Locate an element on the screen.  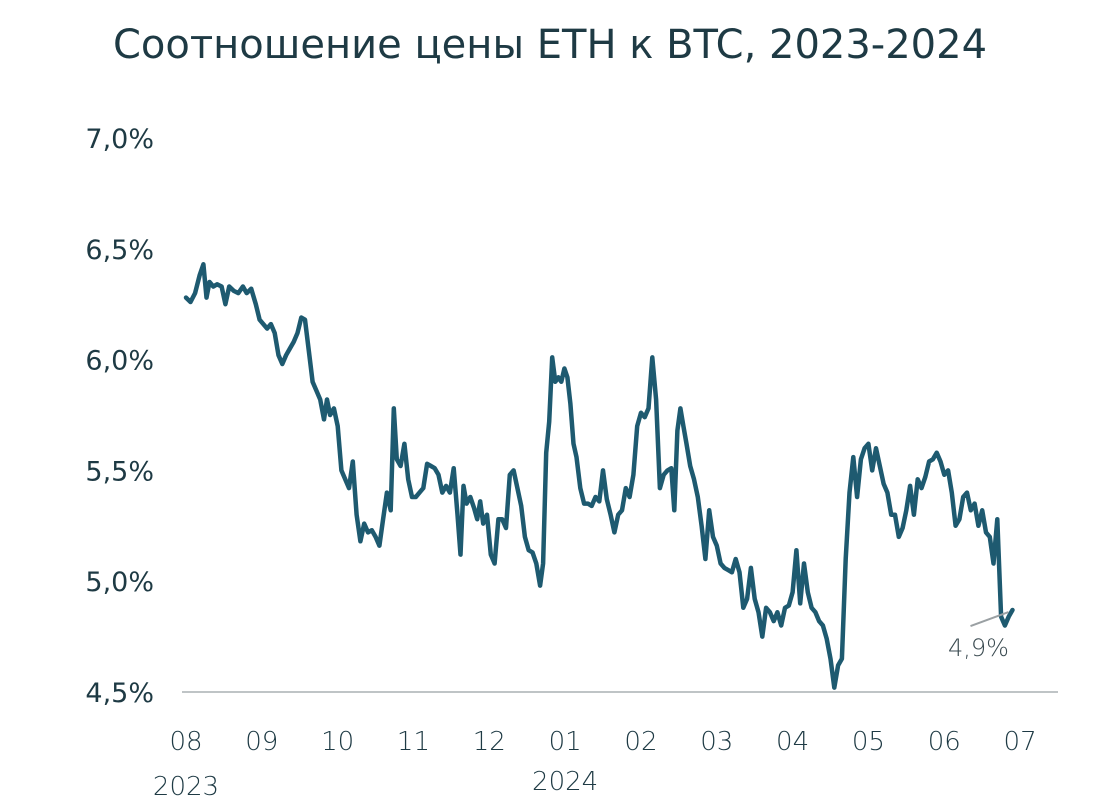
year-label: 2024 is located at coordinates (565, 782).